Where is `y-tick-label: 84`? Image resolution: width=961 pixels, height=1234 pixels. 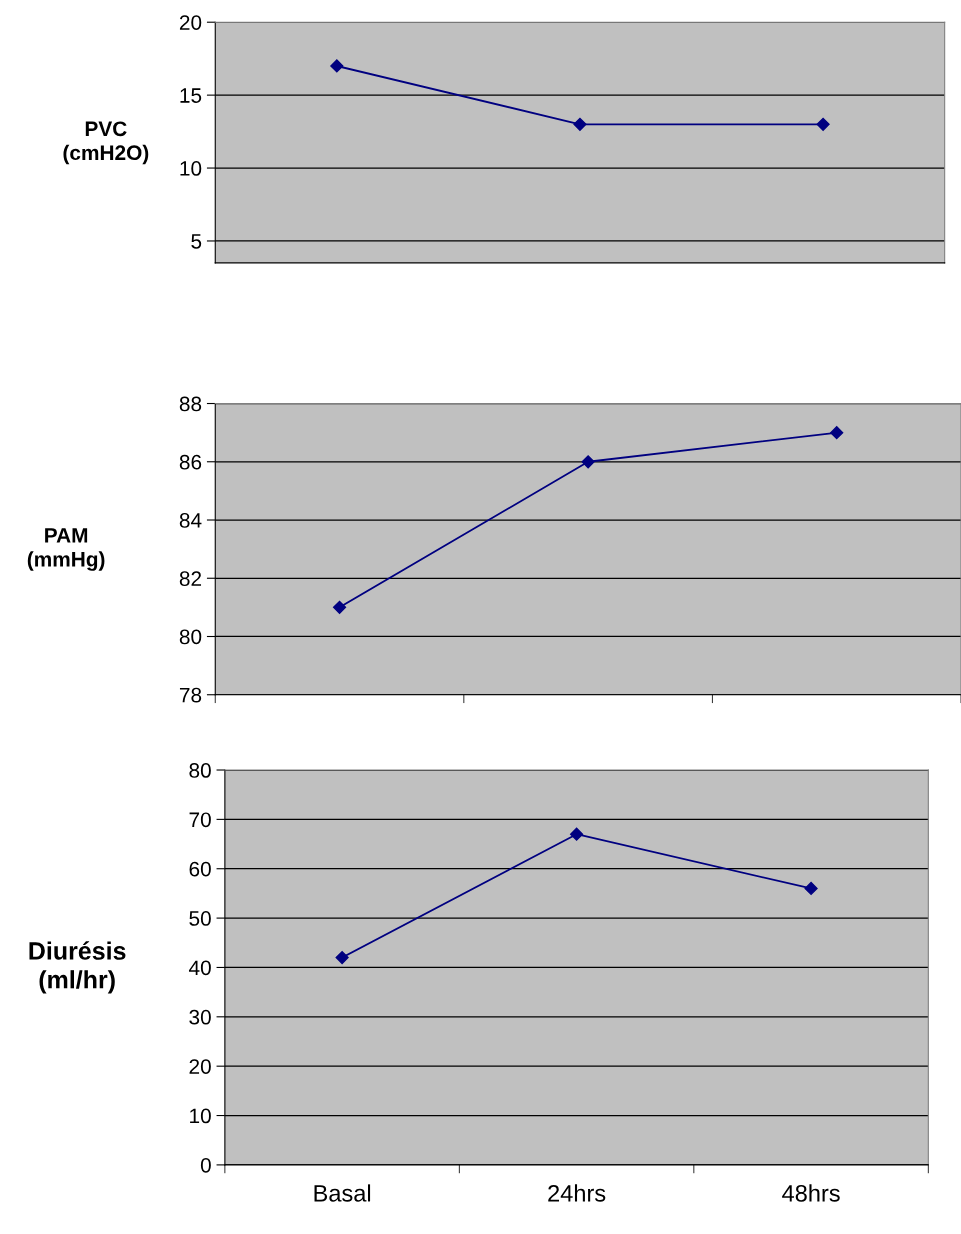
y-tick-label: 84 is located at coordinates (190, 520).